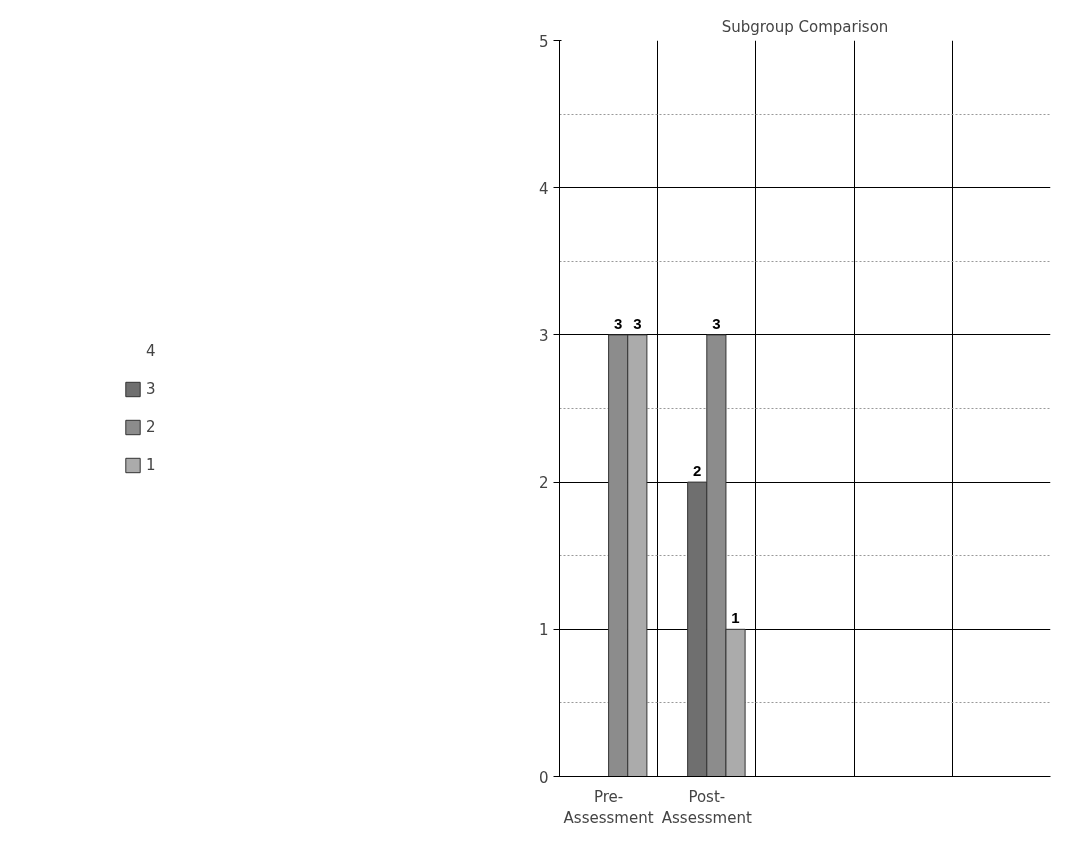 This screenshot has height=841, width=1070. What do you see at coordinates (151, 427) in the screenshot?
I see `legend-label: 2` at bounding box center [151, 427].